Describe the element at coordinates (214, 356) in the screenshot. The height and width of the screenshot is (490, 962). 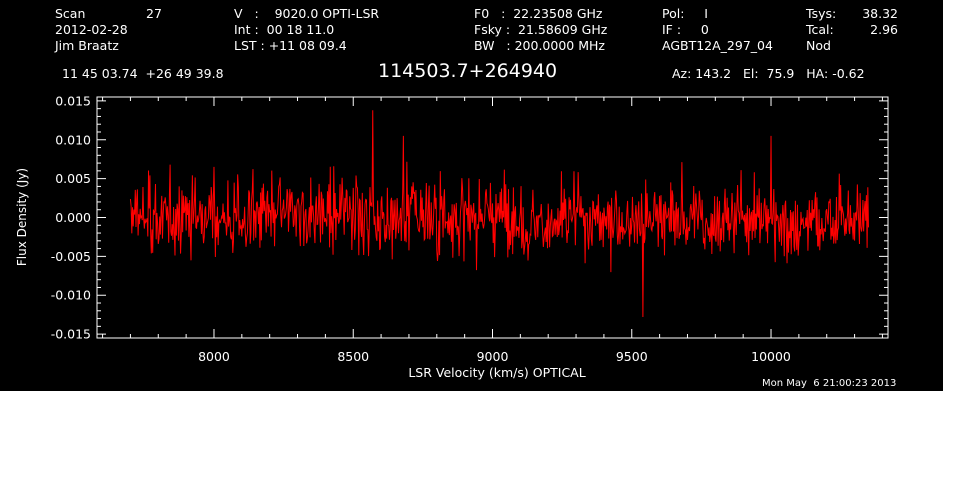
I see `x-tick-label: 8000` at that location.